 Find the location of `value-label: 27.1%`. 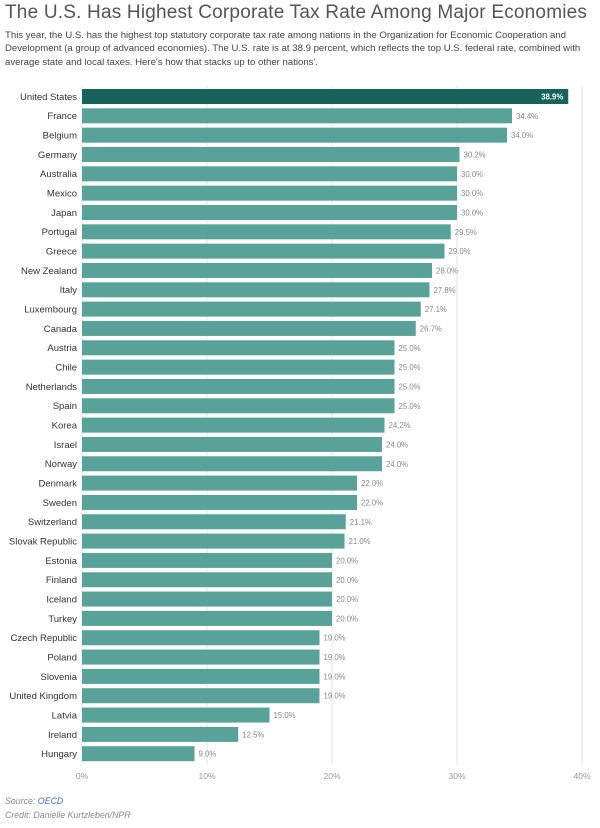

value-label: 27.1% is located at coordinates (436, 309).